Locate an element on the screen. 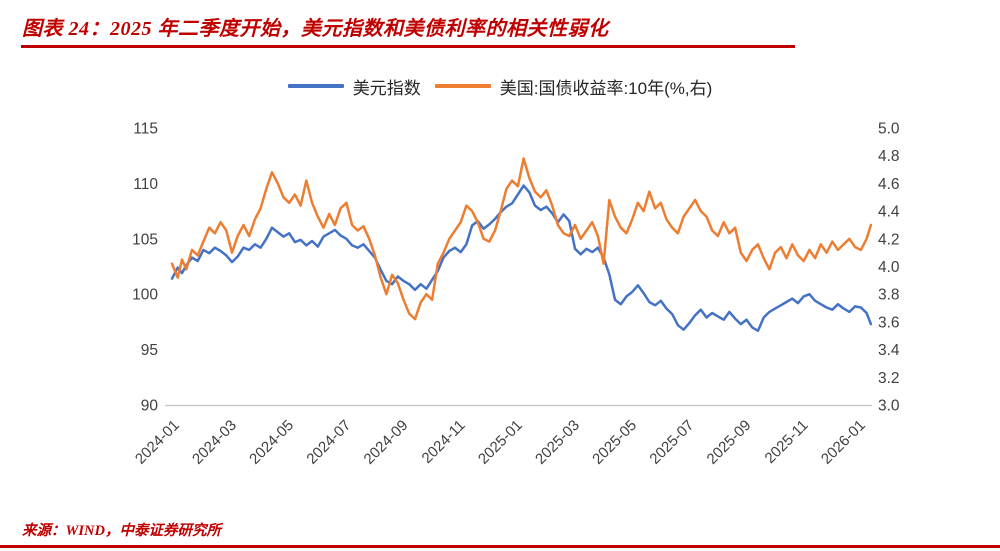 Image resolution: width=1000 pixels, height=551 pixels. legend-item-treasury-yield: 美国:国债收益率:10年(%,右) is located at coordinates (573, 86).